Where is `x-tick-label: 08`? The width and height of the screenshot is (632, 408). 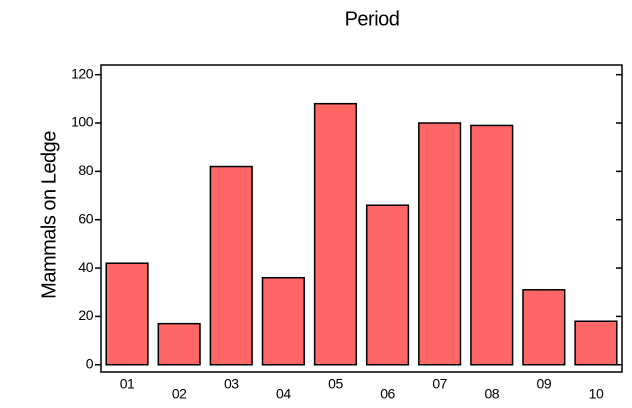 x-tick-label: 08 is located at coordinates (491, 394).